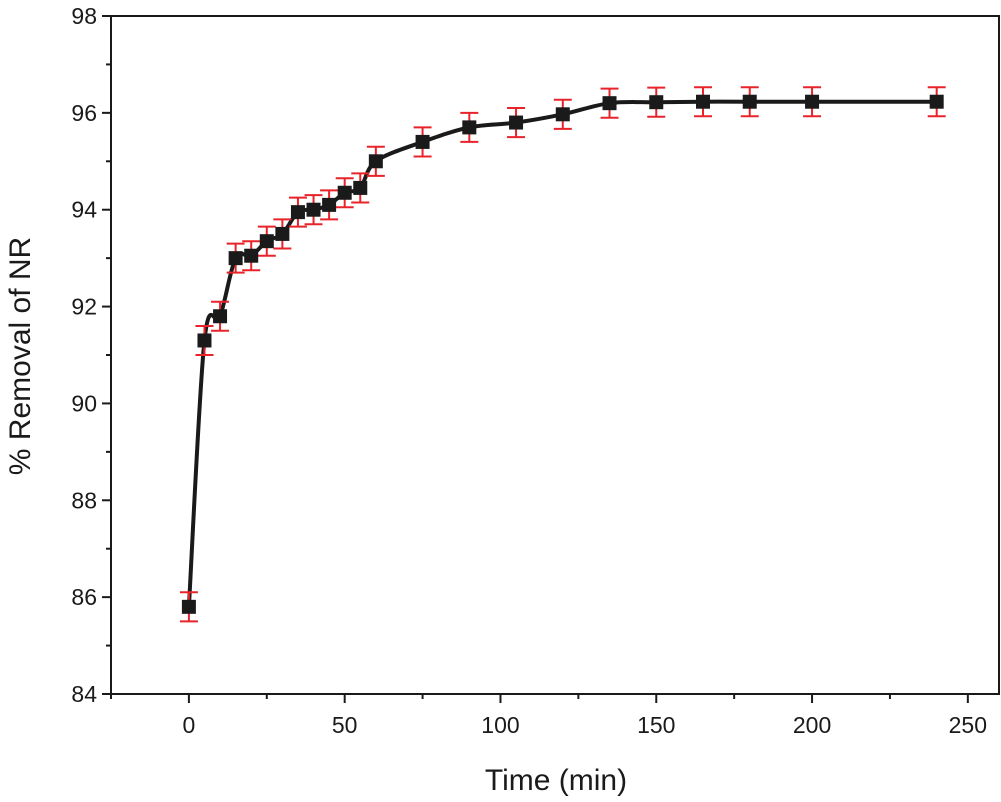  I want to click on x-tick-label: 150, so click(656, 725).